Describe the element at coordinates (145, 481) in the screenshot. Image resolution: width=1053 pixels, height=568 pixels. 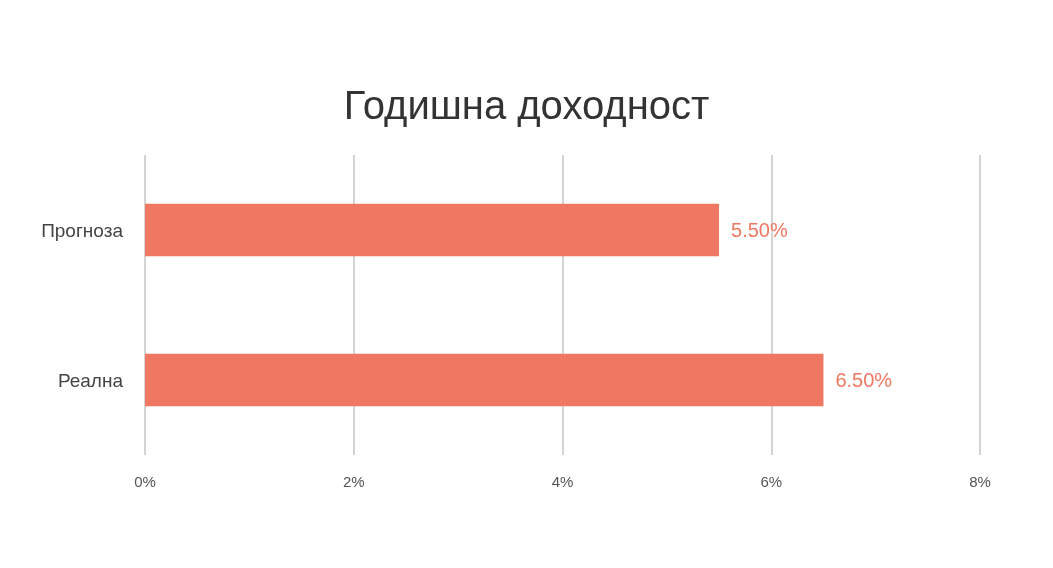
I see `x-tick-label: 0%` at that location.